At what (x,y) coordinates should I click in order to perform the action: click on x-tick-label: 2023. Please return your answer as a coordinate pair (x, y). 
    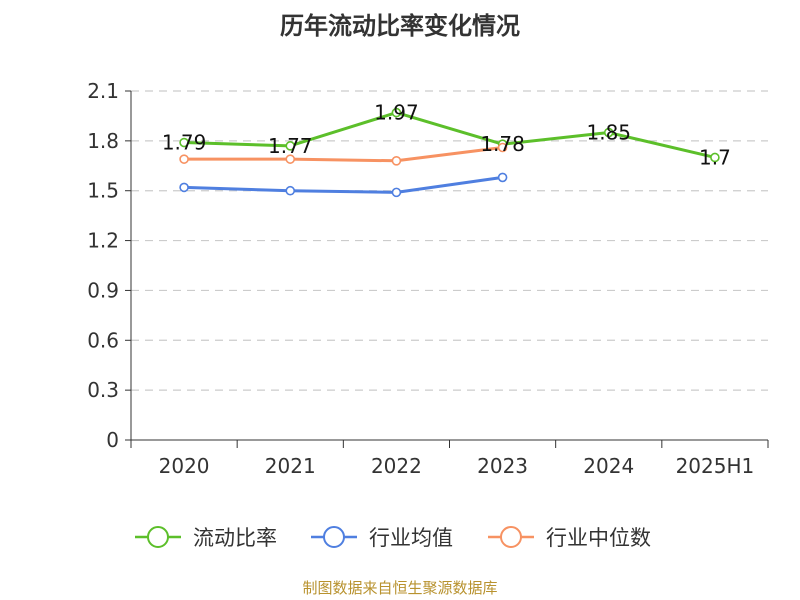
    Looking at the image, I should click on (502, 466).